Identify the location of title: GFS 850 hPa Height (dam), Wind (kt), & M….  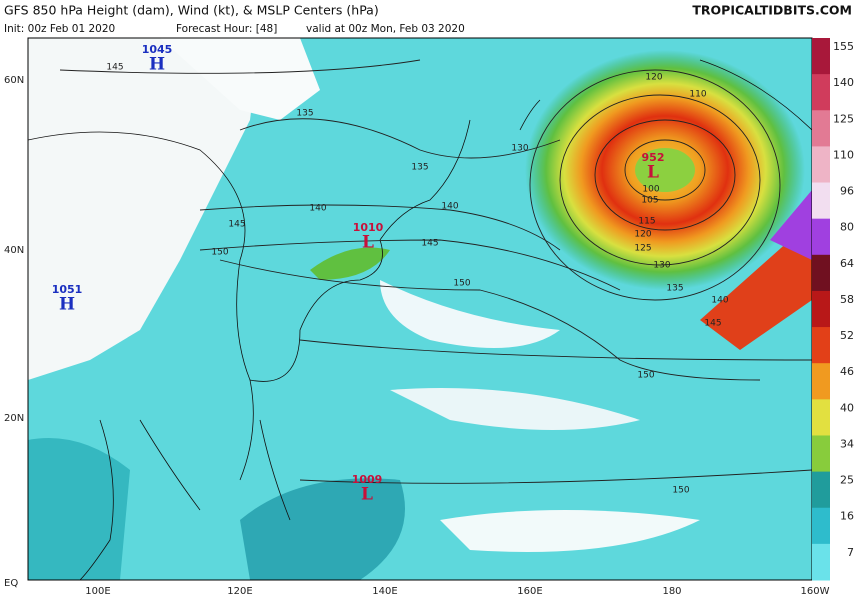
(191, 10).